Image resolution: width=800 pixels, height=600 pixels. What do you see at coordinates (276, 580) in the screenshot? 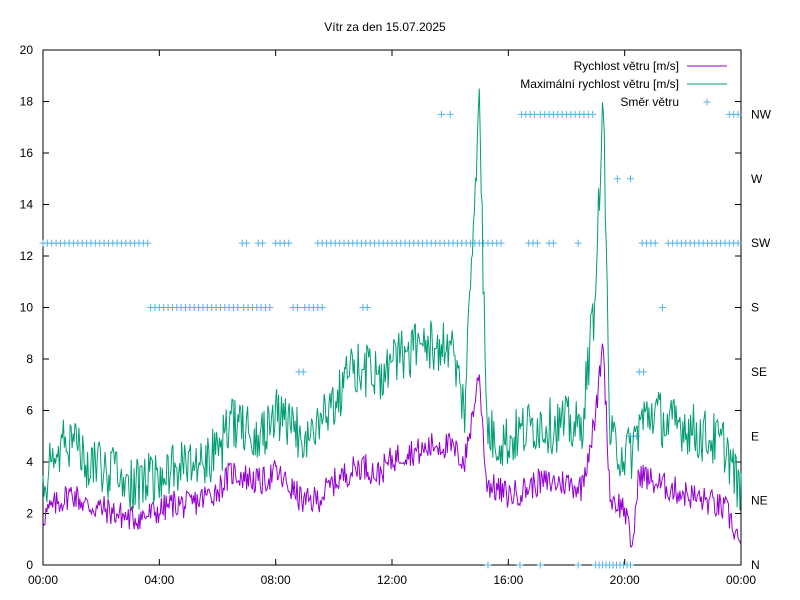
I see `x-tick-label: 08:00` at bounding box center [276, 580].